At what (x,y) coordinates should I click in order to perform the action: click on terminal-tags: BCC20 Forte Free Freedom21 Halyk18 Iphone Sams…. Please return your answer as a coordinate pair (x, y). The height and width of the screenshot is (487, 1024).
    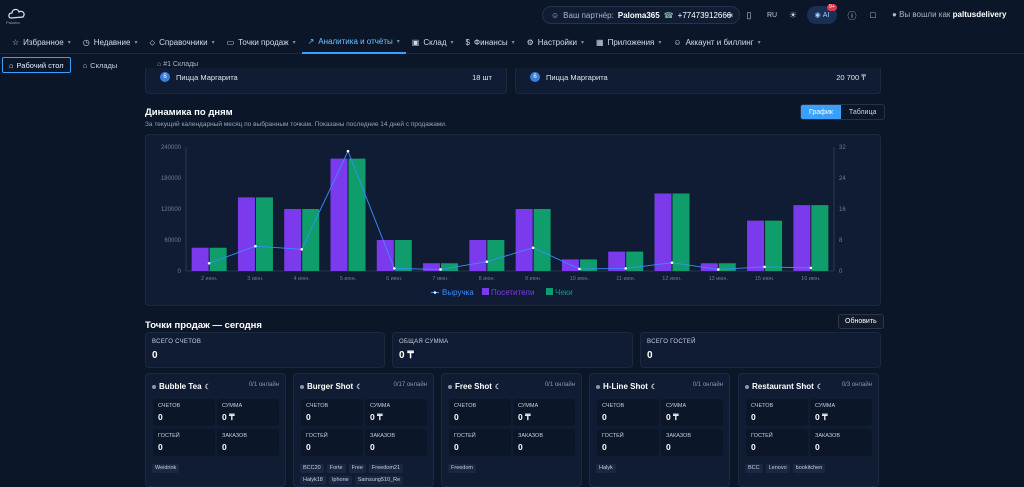
    Looking at the image, I should click on (365, 474).